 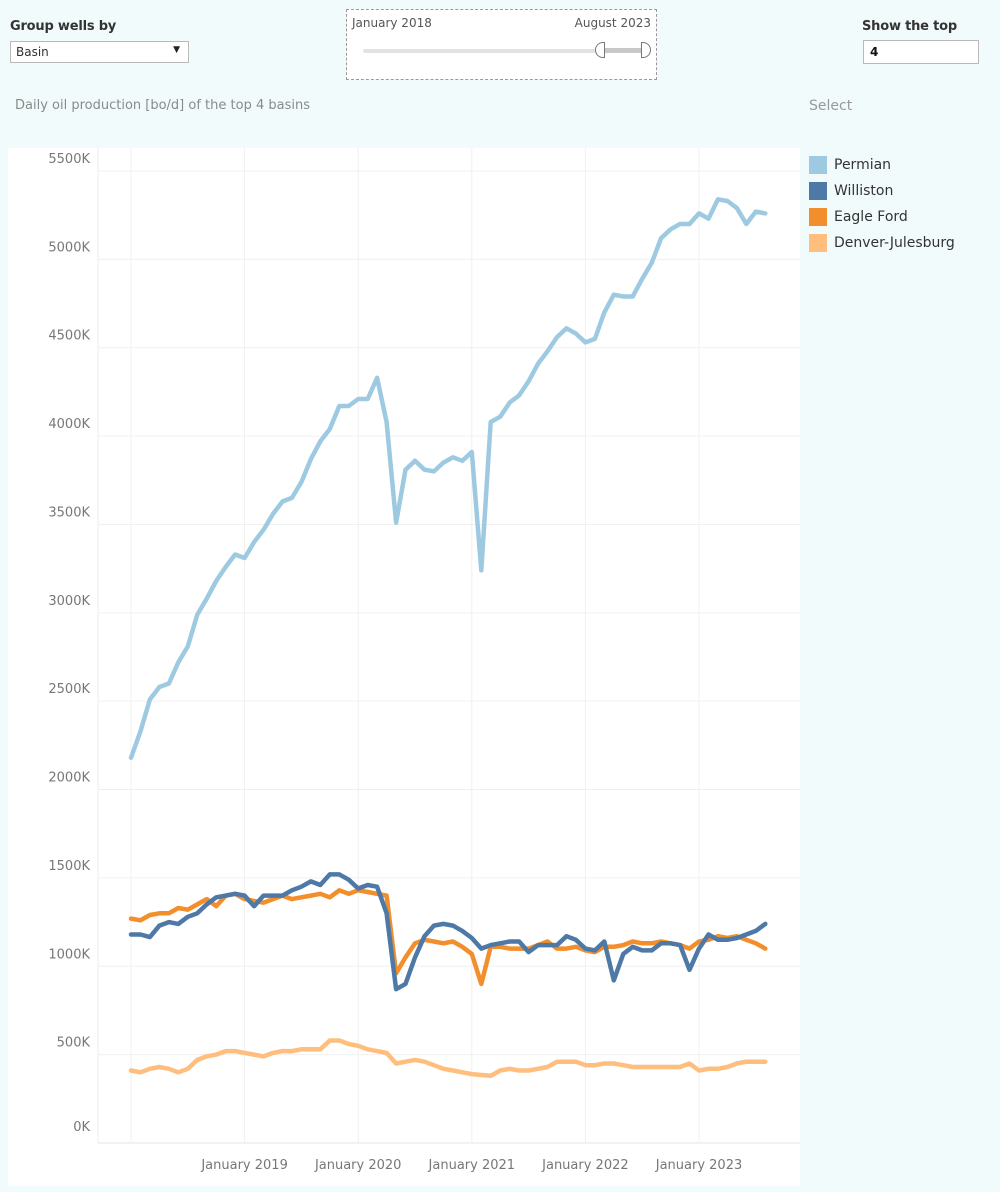 What do you see at coordinates (909, 26) in the screenshot?
I see `top-n-label: Show the top` at bounding box center [909, 26].